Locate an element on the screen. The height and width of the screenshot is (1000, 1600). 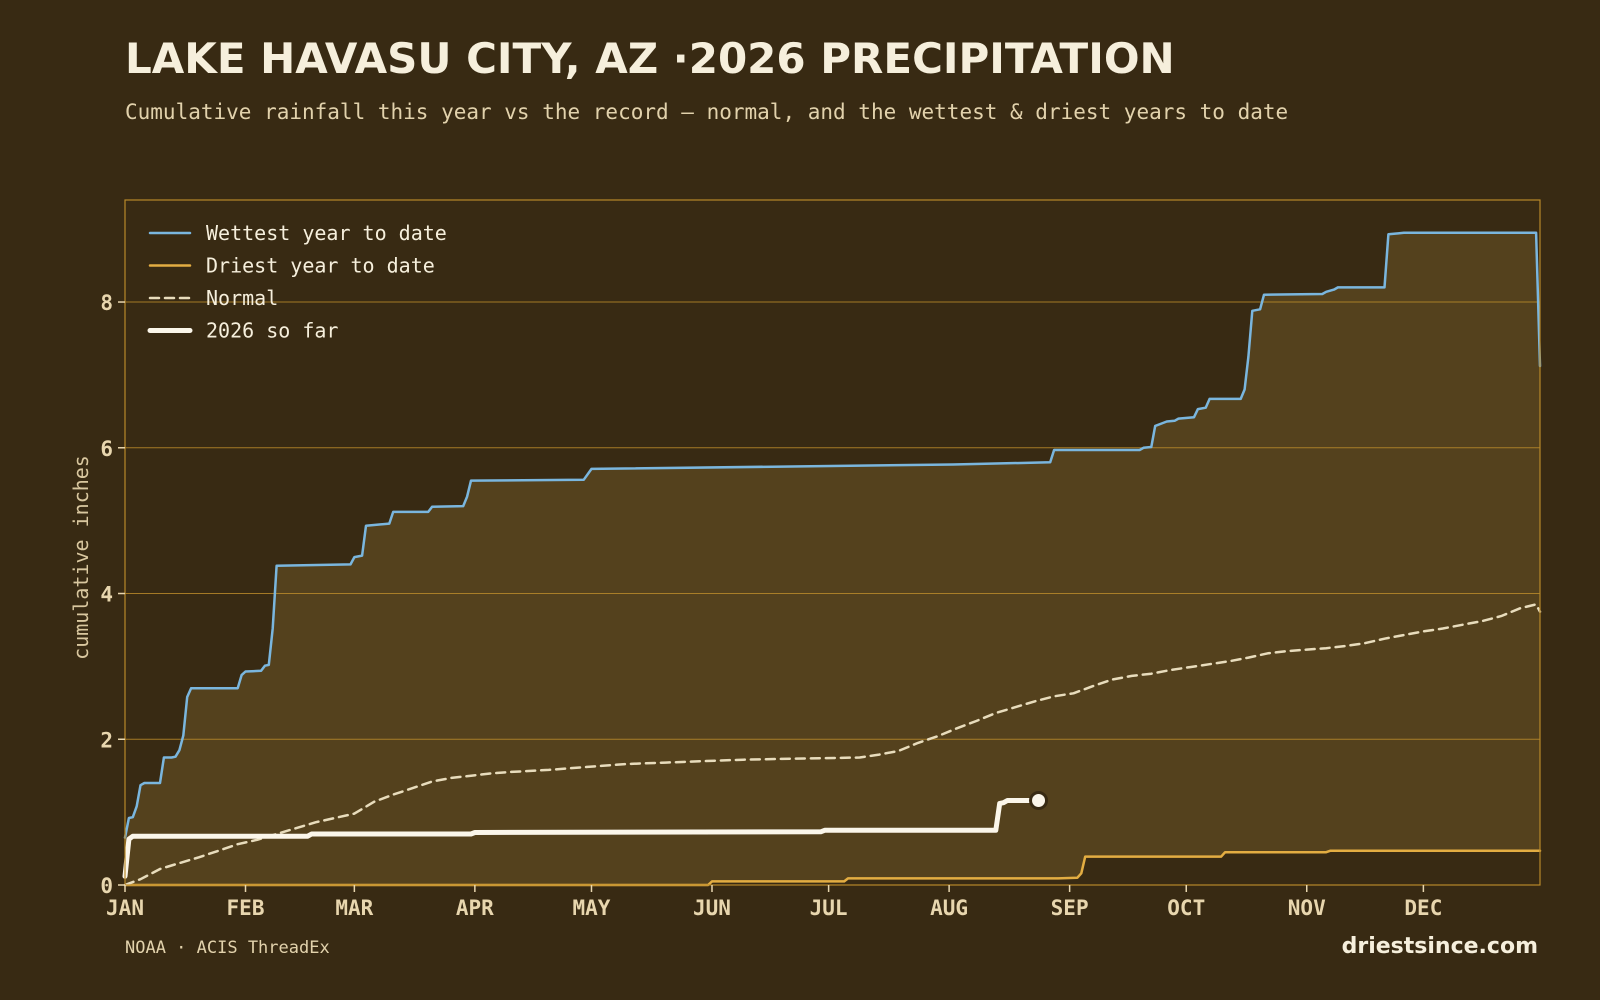
legend-label-driest: Driest year to date is located at coordinates (320, 266).